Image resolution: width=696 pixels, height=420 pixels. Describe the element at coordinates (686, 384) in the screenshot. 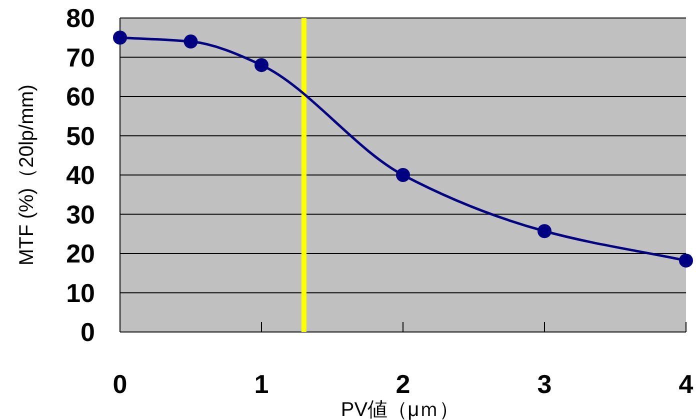

I see `x-tick-label: 4` at that location.